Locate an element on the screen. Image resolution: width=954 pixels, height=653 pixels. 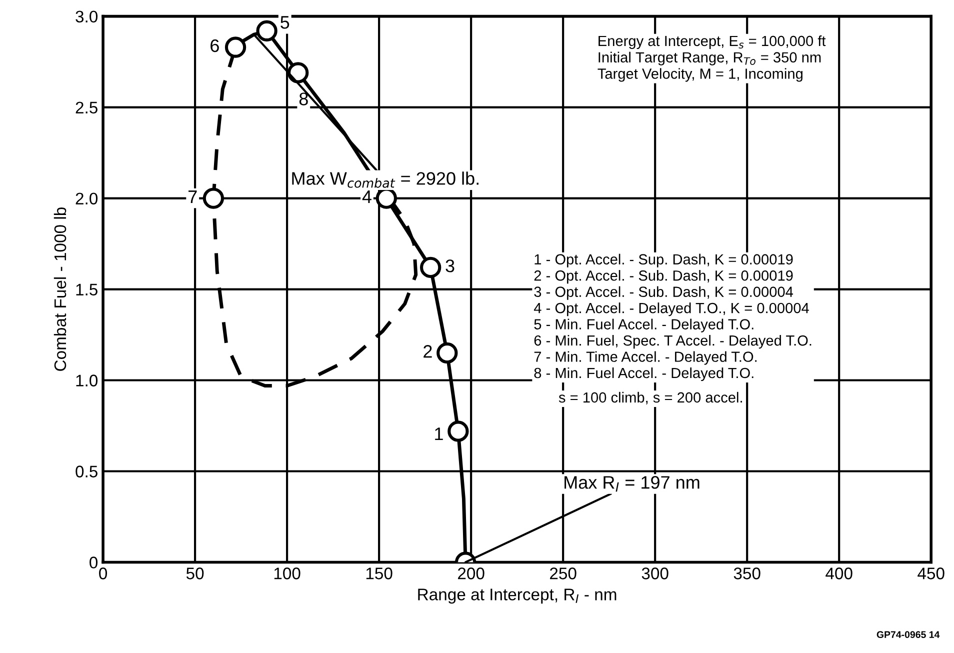
x-tick-label: 150 is located at coordinates (379, 574).